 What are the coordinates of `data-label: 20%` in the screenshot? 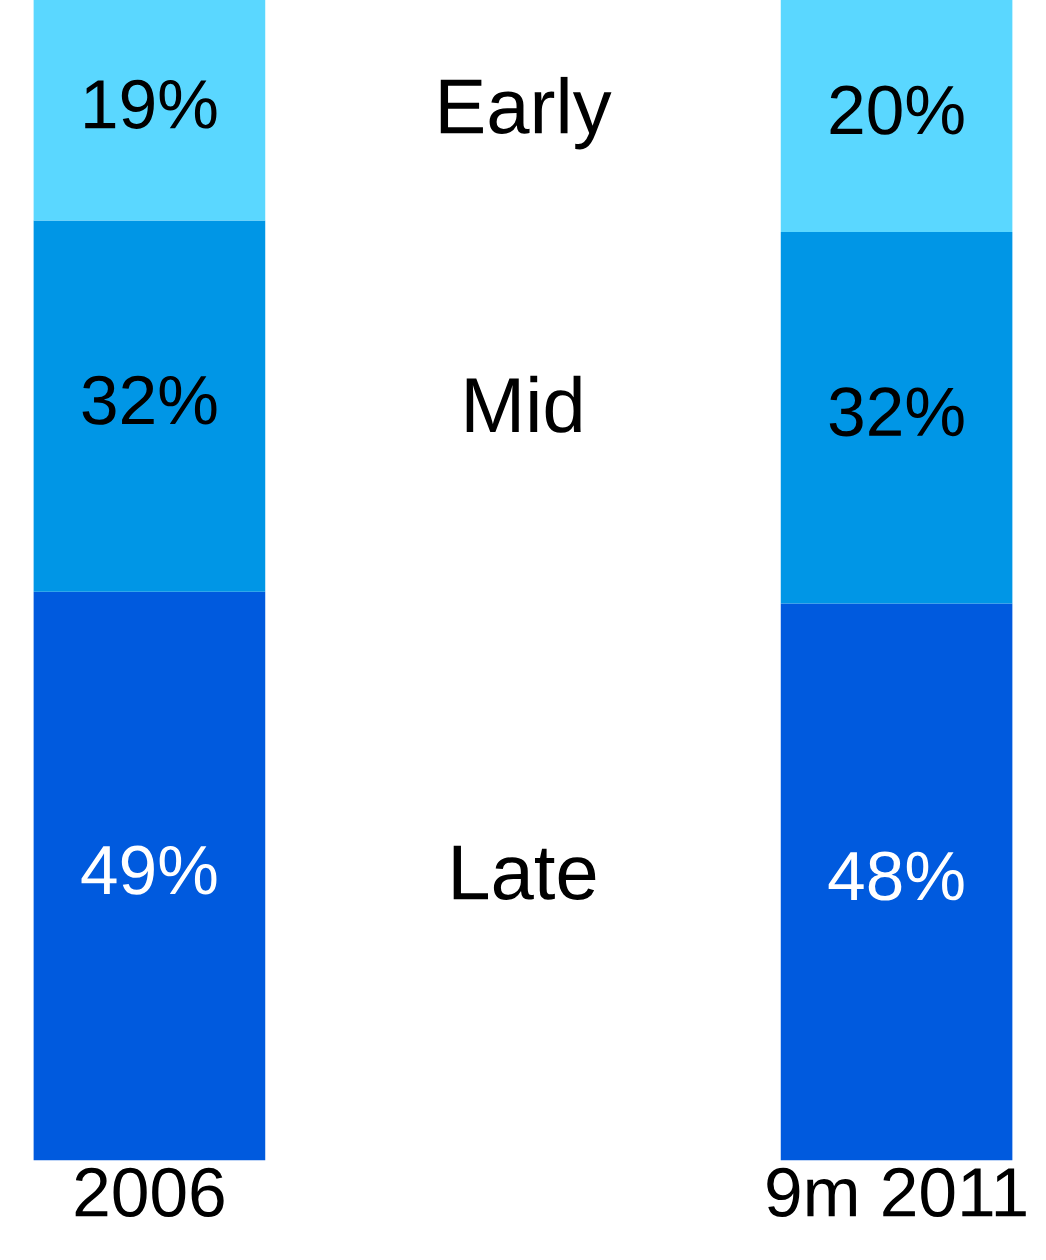 It's located at (897, 110).